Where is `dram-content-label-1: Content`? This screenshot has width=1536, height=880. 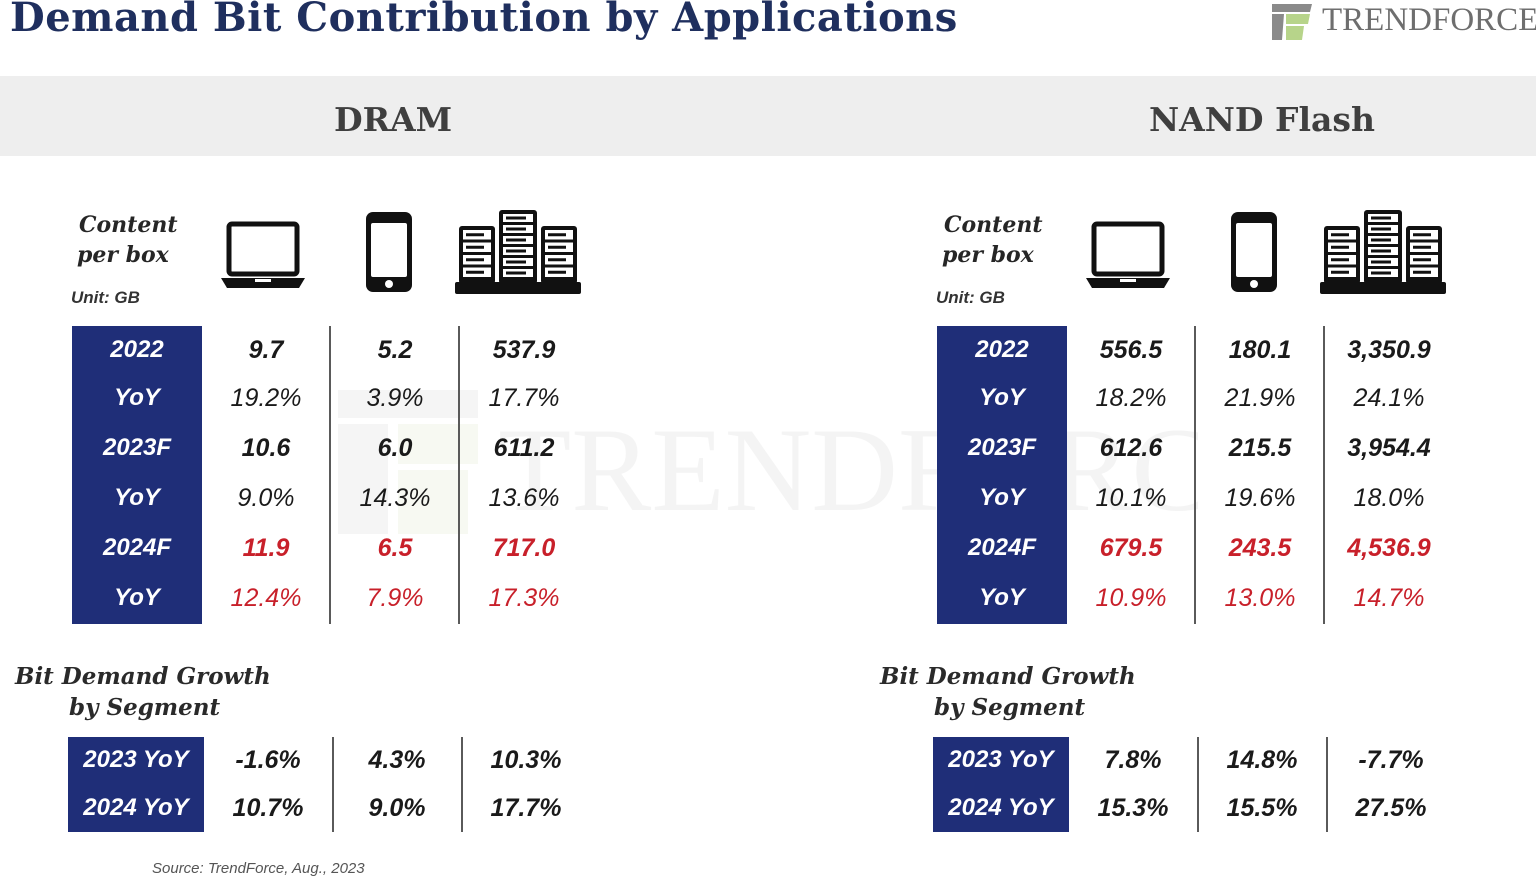
dram-content-label-1: Content is located at coordinates (128, 225).